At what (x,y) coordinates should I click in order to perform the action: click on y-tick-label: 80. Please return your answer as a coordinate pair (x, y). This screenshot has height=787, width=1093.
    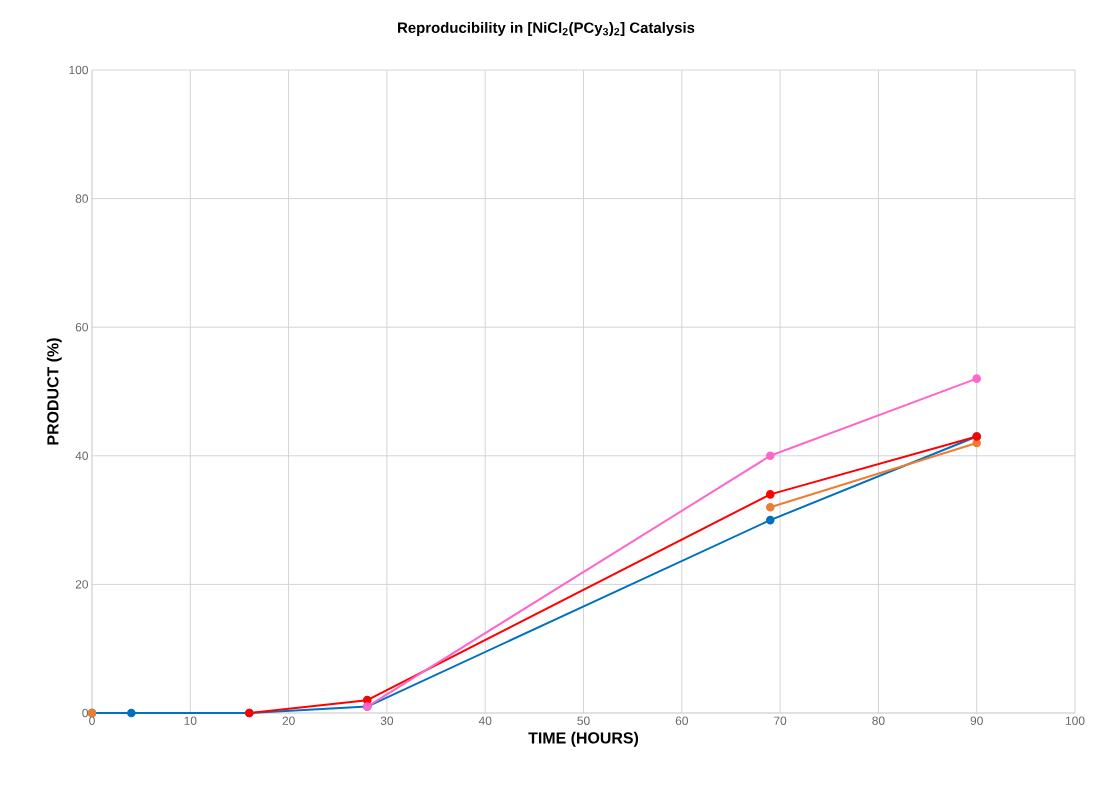
    Looking at the image, I should click on (82, 198).